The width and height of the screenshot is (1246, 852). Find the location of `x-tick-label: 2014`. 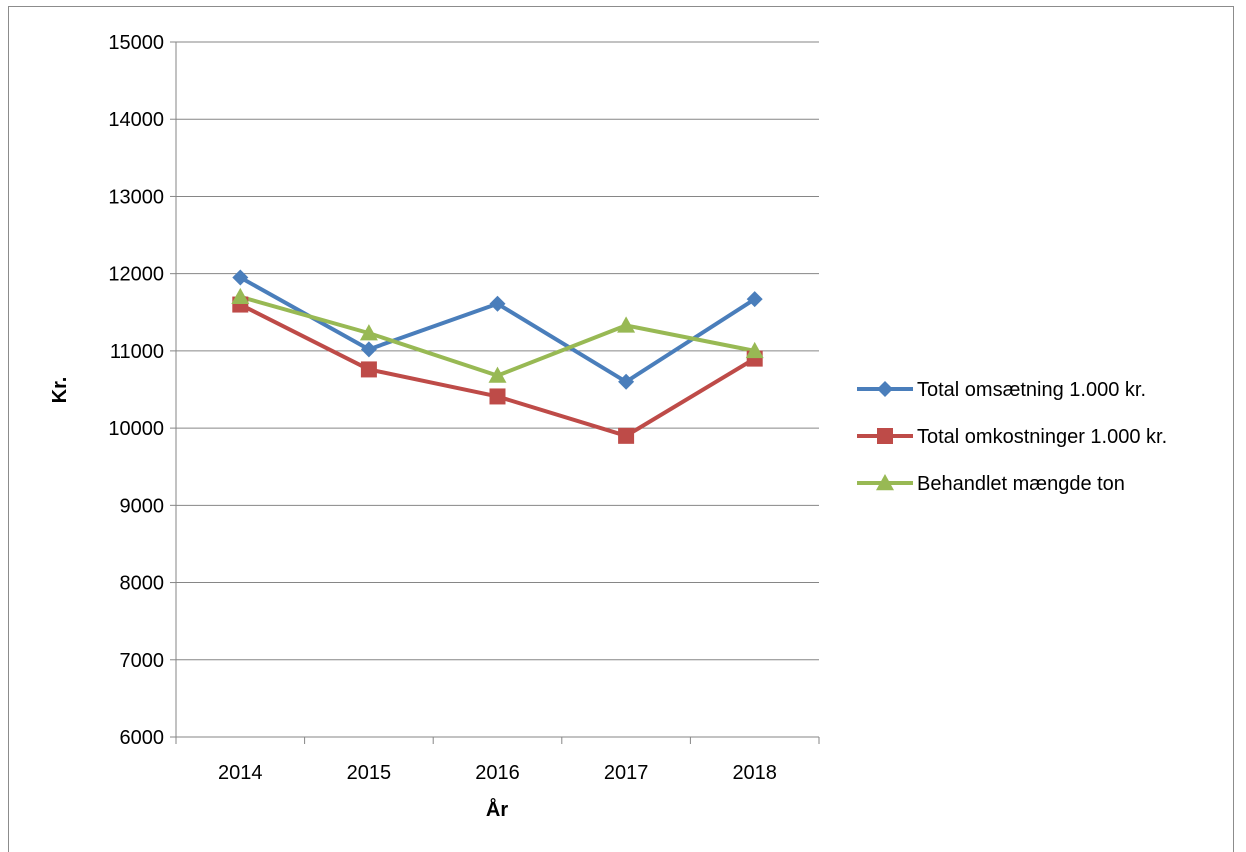

x-tick-label: 2014 is located at coordinates (240, 773).